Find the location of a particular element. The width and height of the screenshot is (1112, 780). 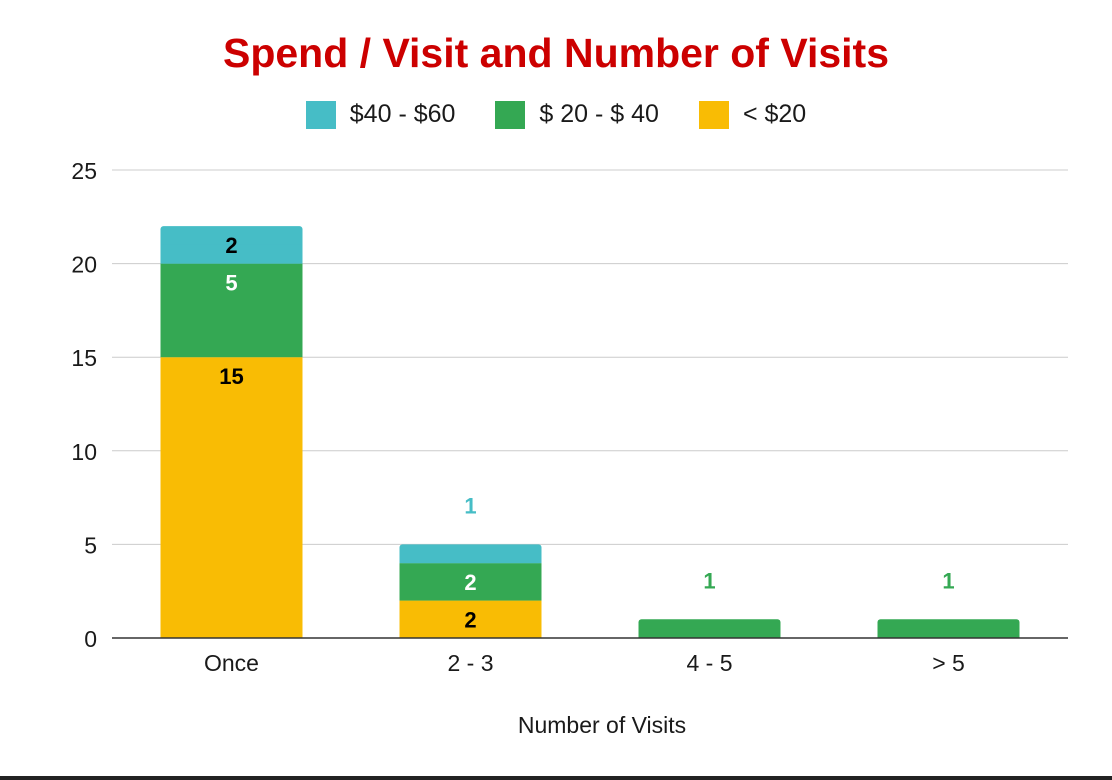

legend-item-20-40: $ 20 - $ 40 is located at coordinates (577, 114).